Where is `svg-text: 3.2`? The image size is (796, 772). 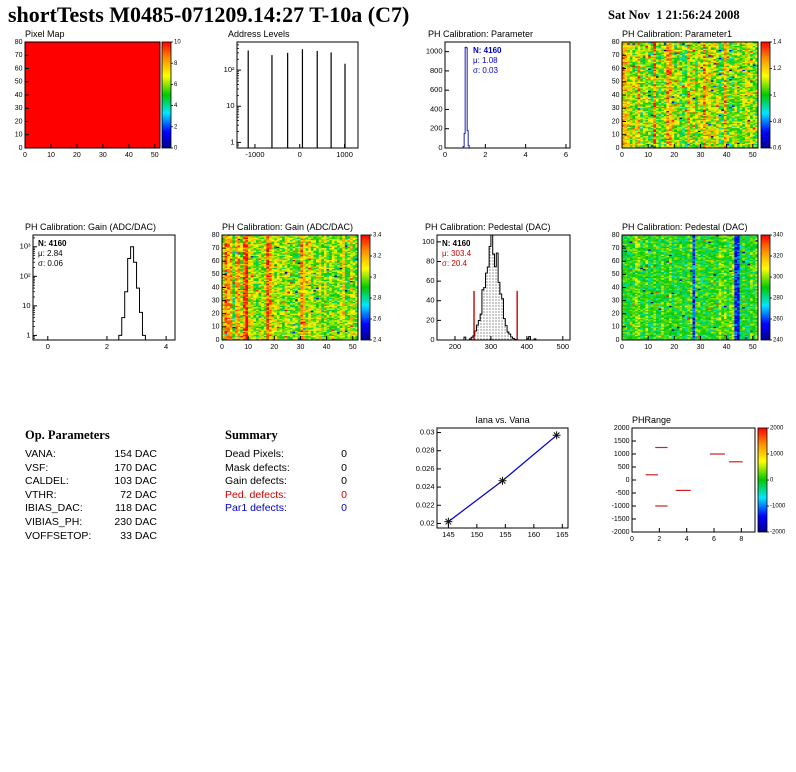 svg-text: 3.2 is located at coordinates (377, 257).